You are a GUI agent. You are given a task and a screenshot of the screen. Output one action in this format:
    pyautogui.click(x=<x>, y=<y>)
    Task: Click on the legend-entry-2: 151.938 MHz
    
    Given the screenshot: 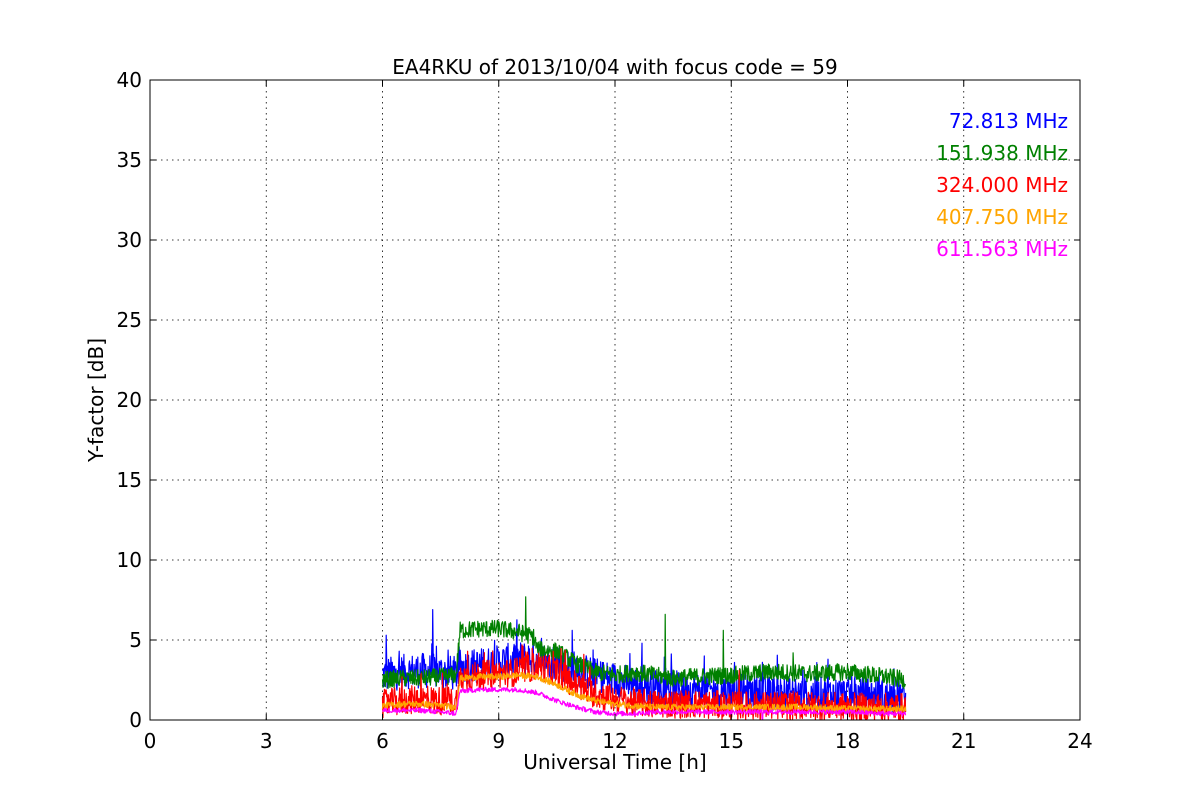 What is the action you would take?
    pyautogui.click(x=1002, y=153)
    